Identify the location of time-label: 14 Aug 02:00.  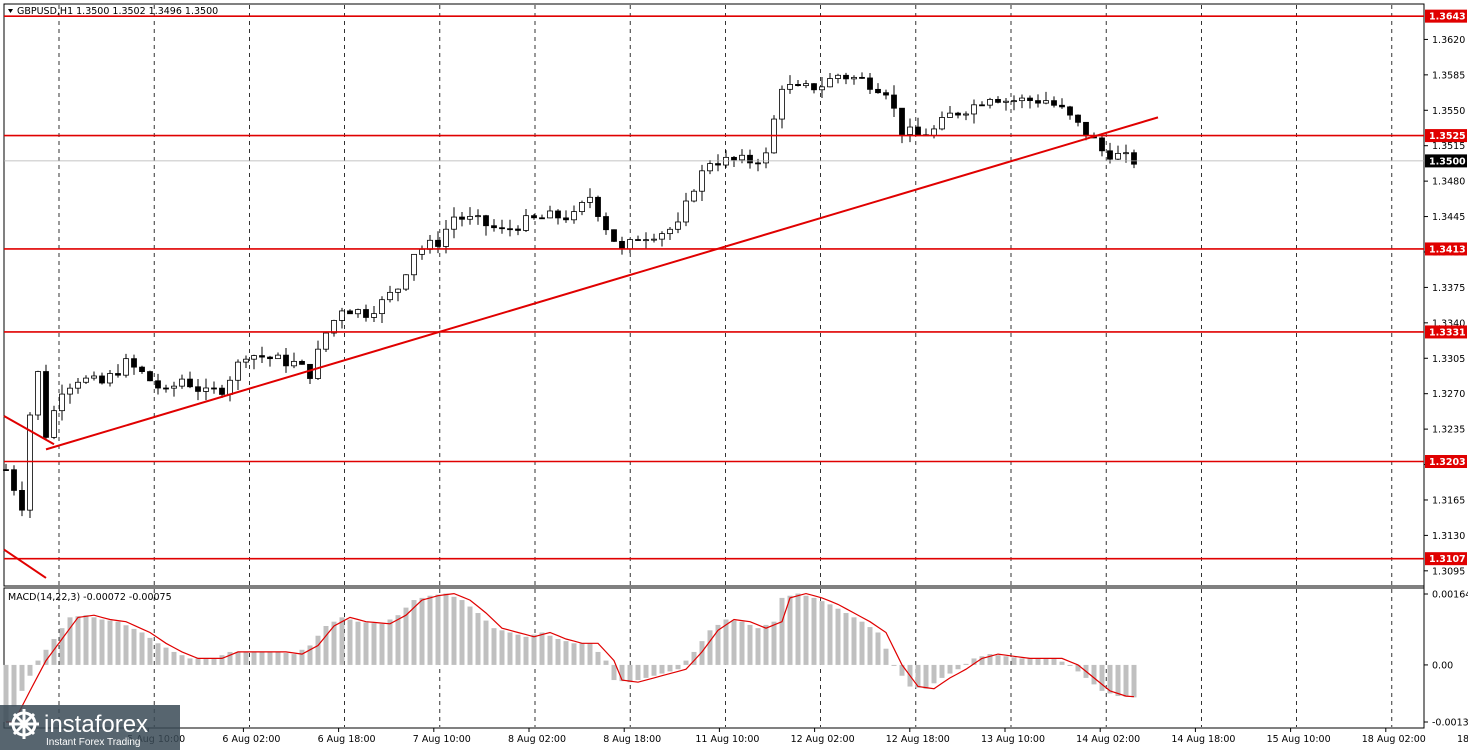
(1108, 739).